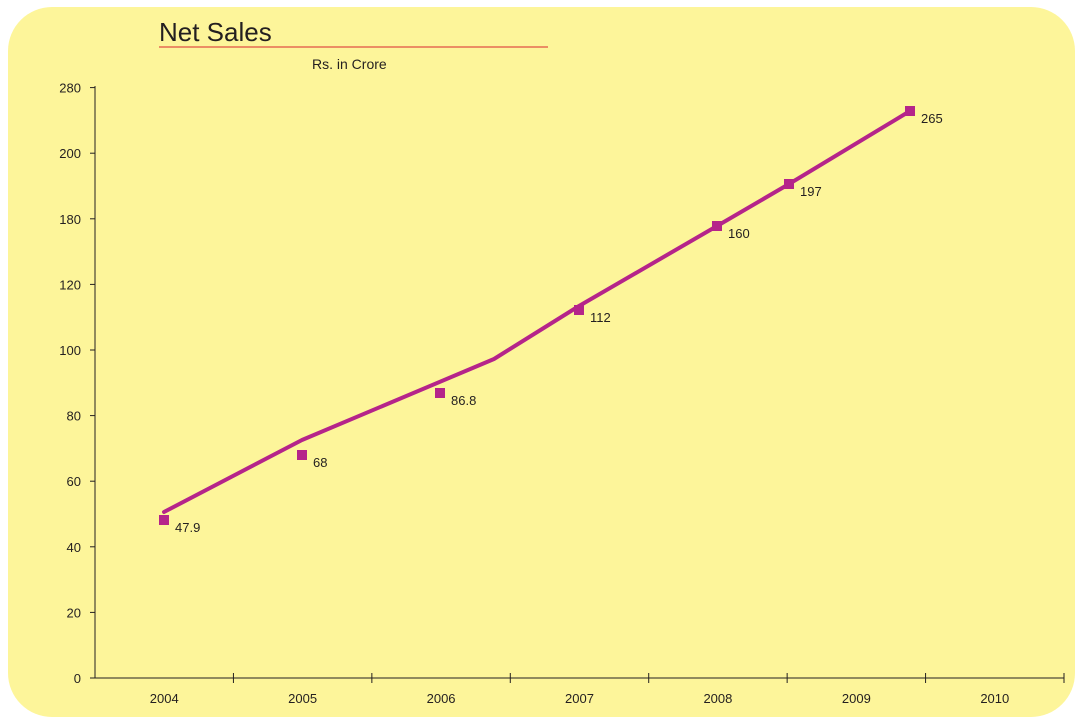  What do you see at coordinates (739, 233) in the screenshot?
I see `data-label: 160` at bounding box center [739, 233].